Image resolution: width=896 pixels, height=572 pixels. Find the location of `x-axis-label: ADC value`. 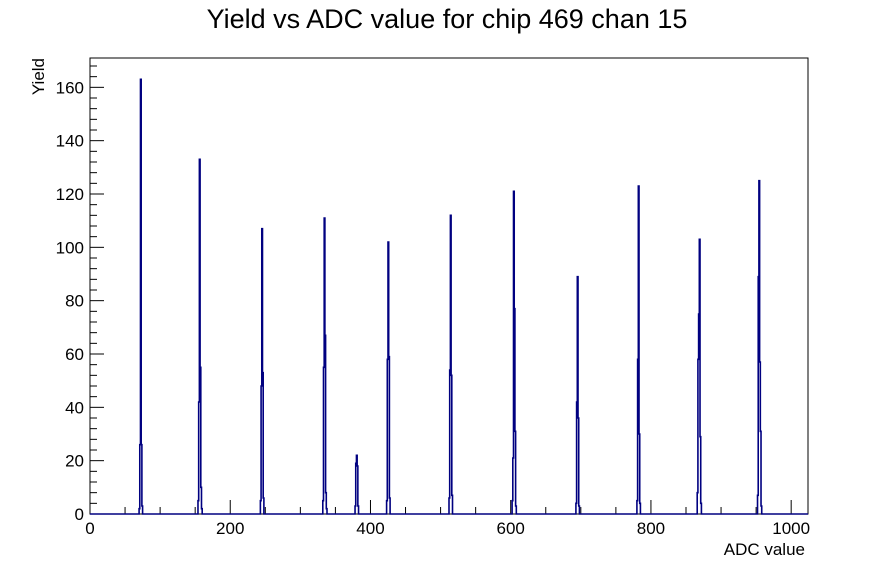

x-axis-label: ADC value is located at coordinates (764, 549).